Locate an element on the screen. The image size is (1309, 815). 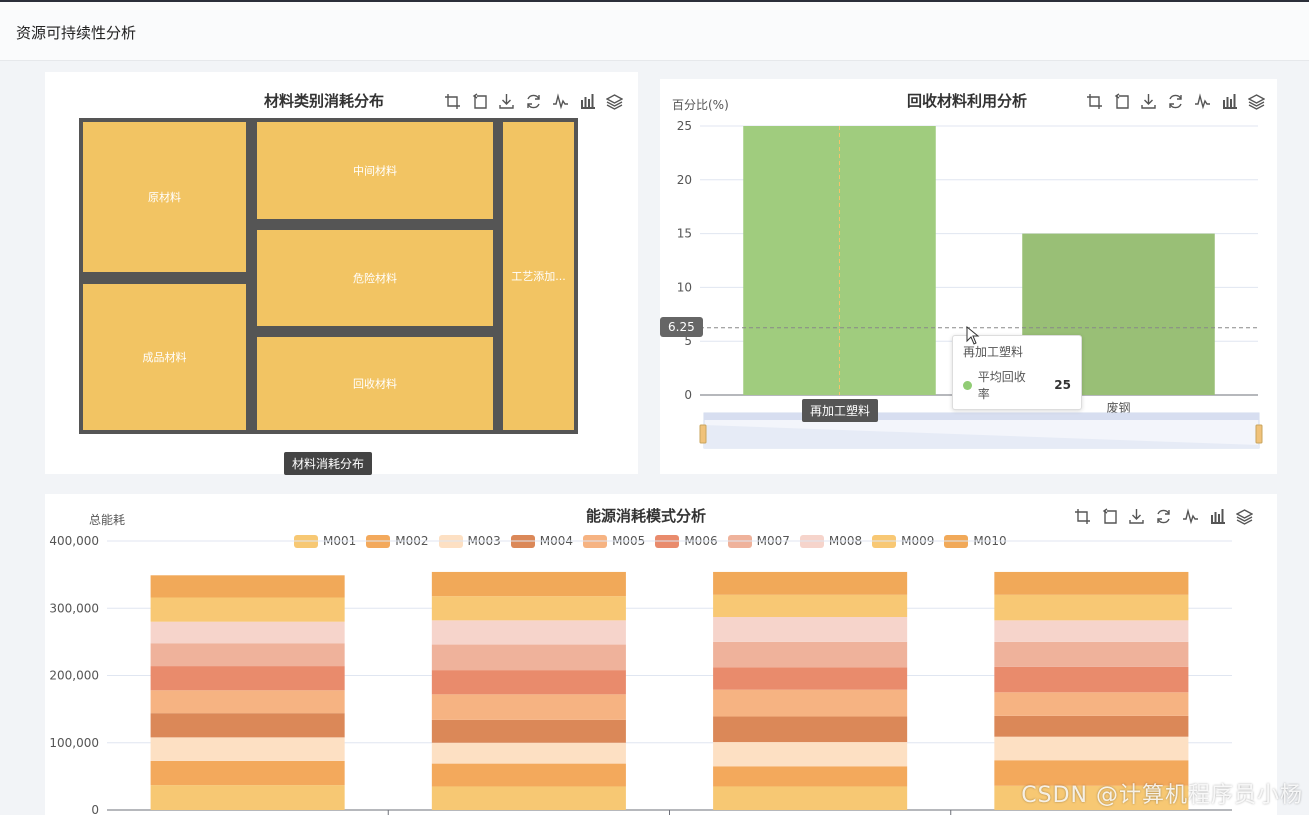
data-zoom-selection is located at coordinates (981, 416).